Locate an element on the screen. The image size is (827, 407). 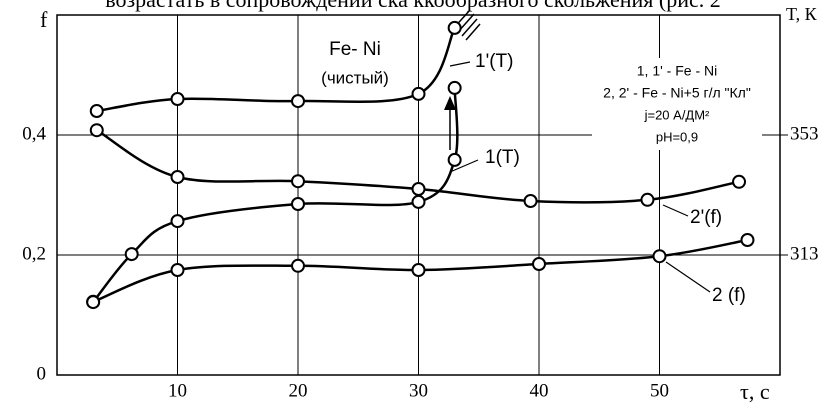
x-tick-label: 30 is located at coordinates (418, 390).